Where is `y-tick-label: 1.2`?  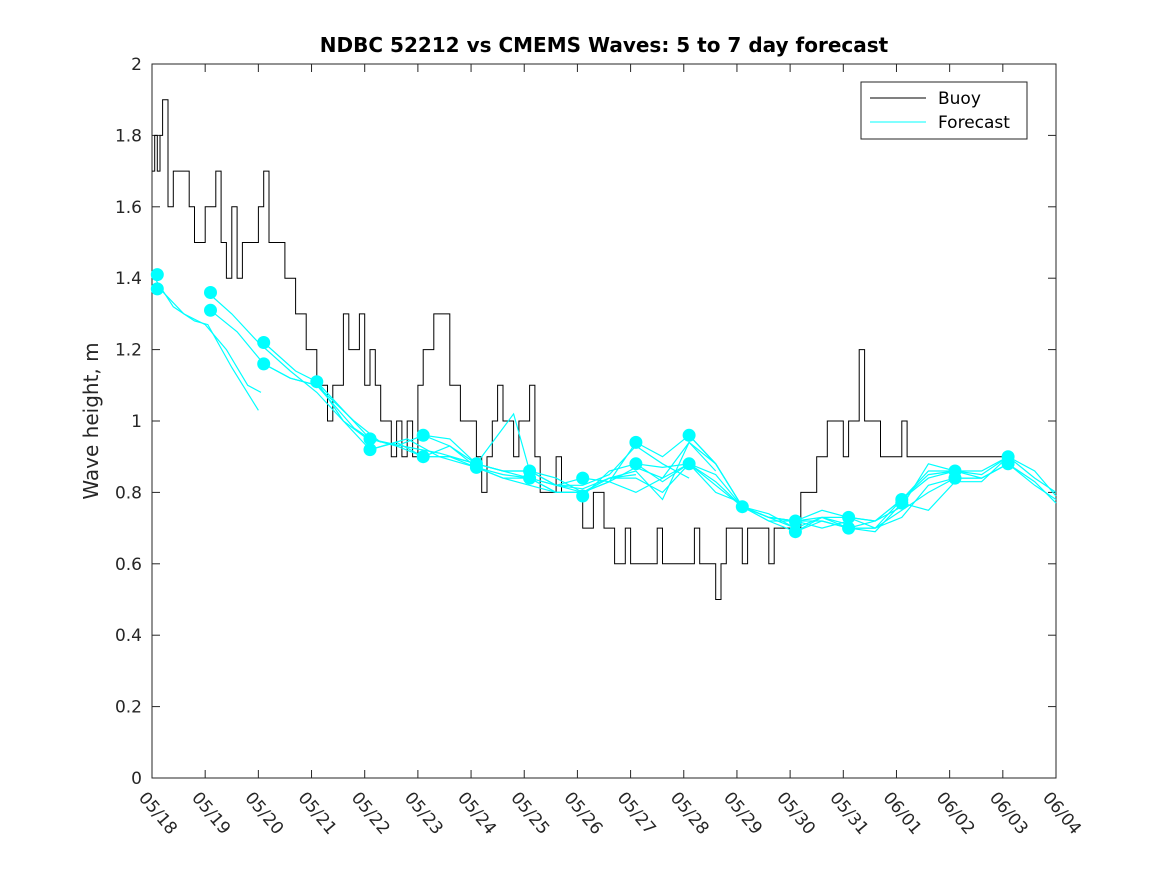 y-tick-label: 1.2 is located at coordinates (128, 351).